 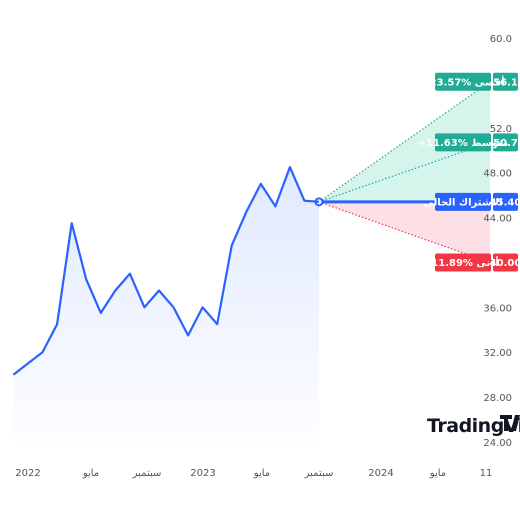 I want to click on average-target-label-text-box, so click(x=463, y=142).